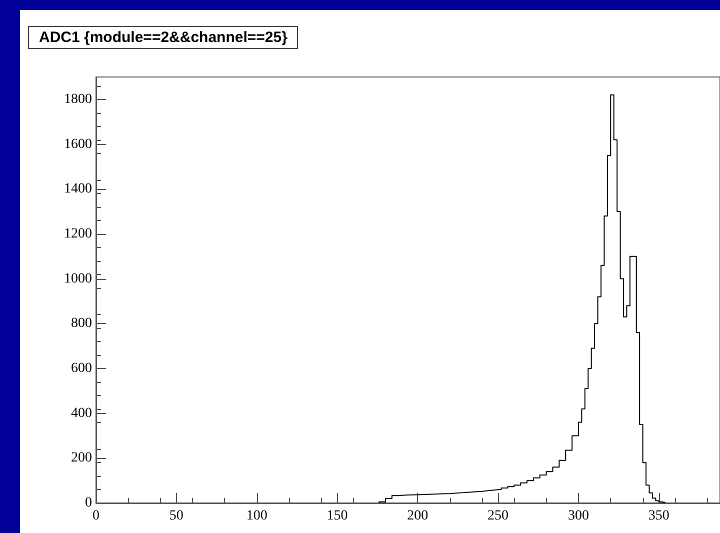 This screenshot has height=533, width=720. I want to click on x-tick-label: 100, so click(257, 516).